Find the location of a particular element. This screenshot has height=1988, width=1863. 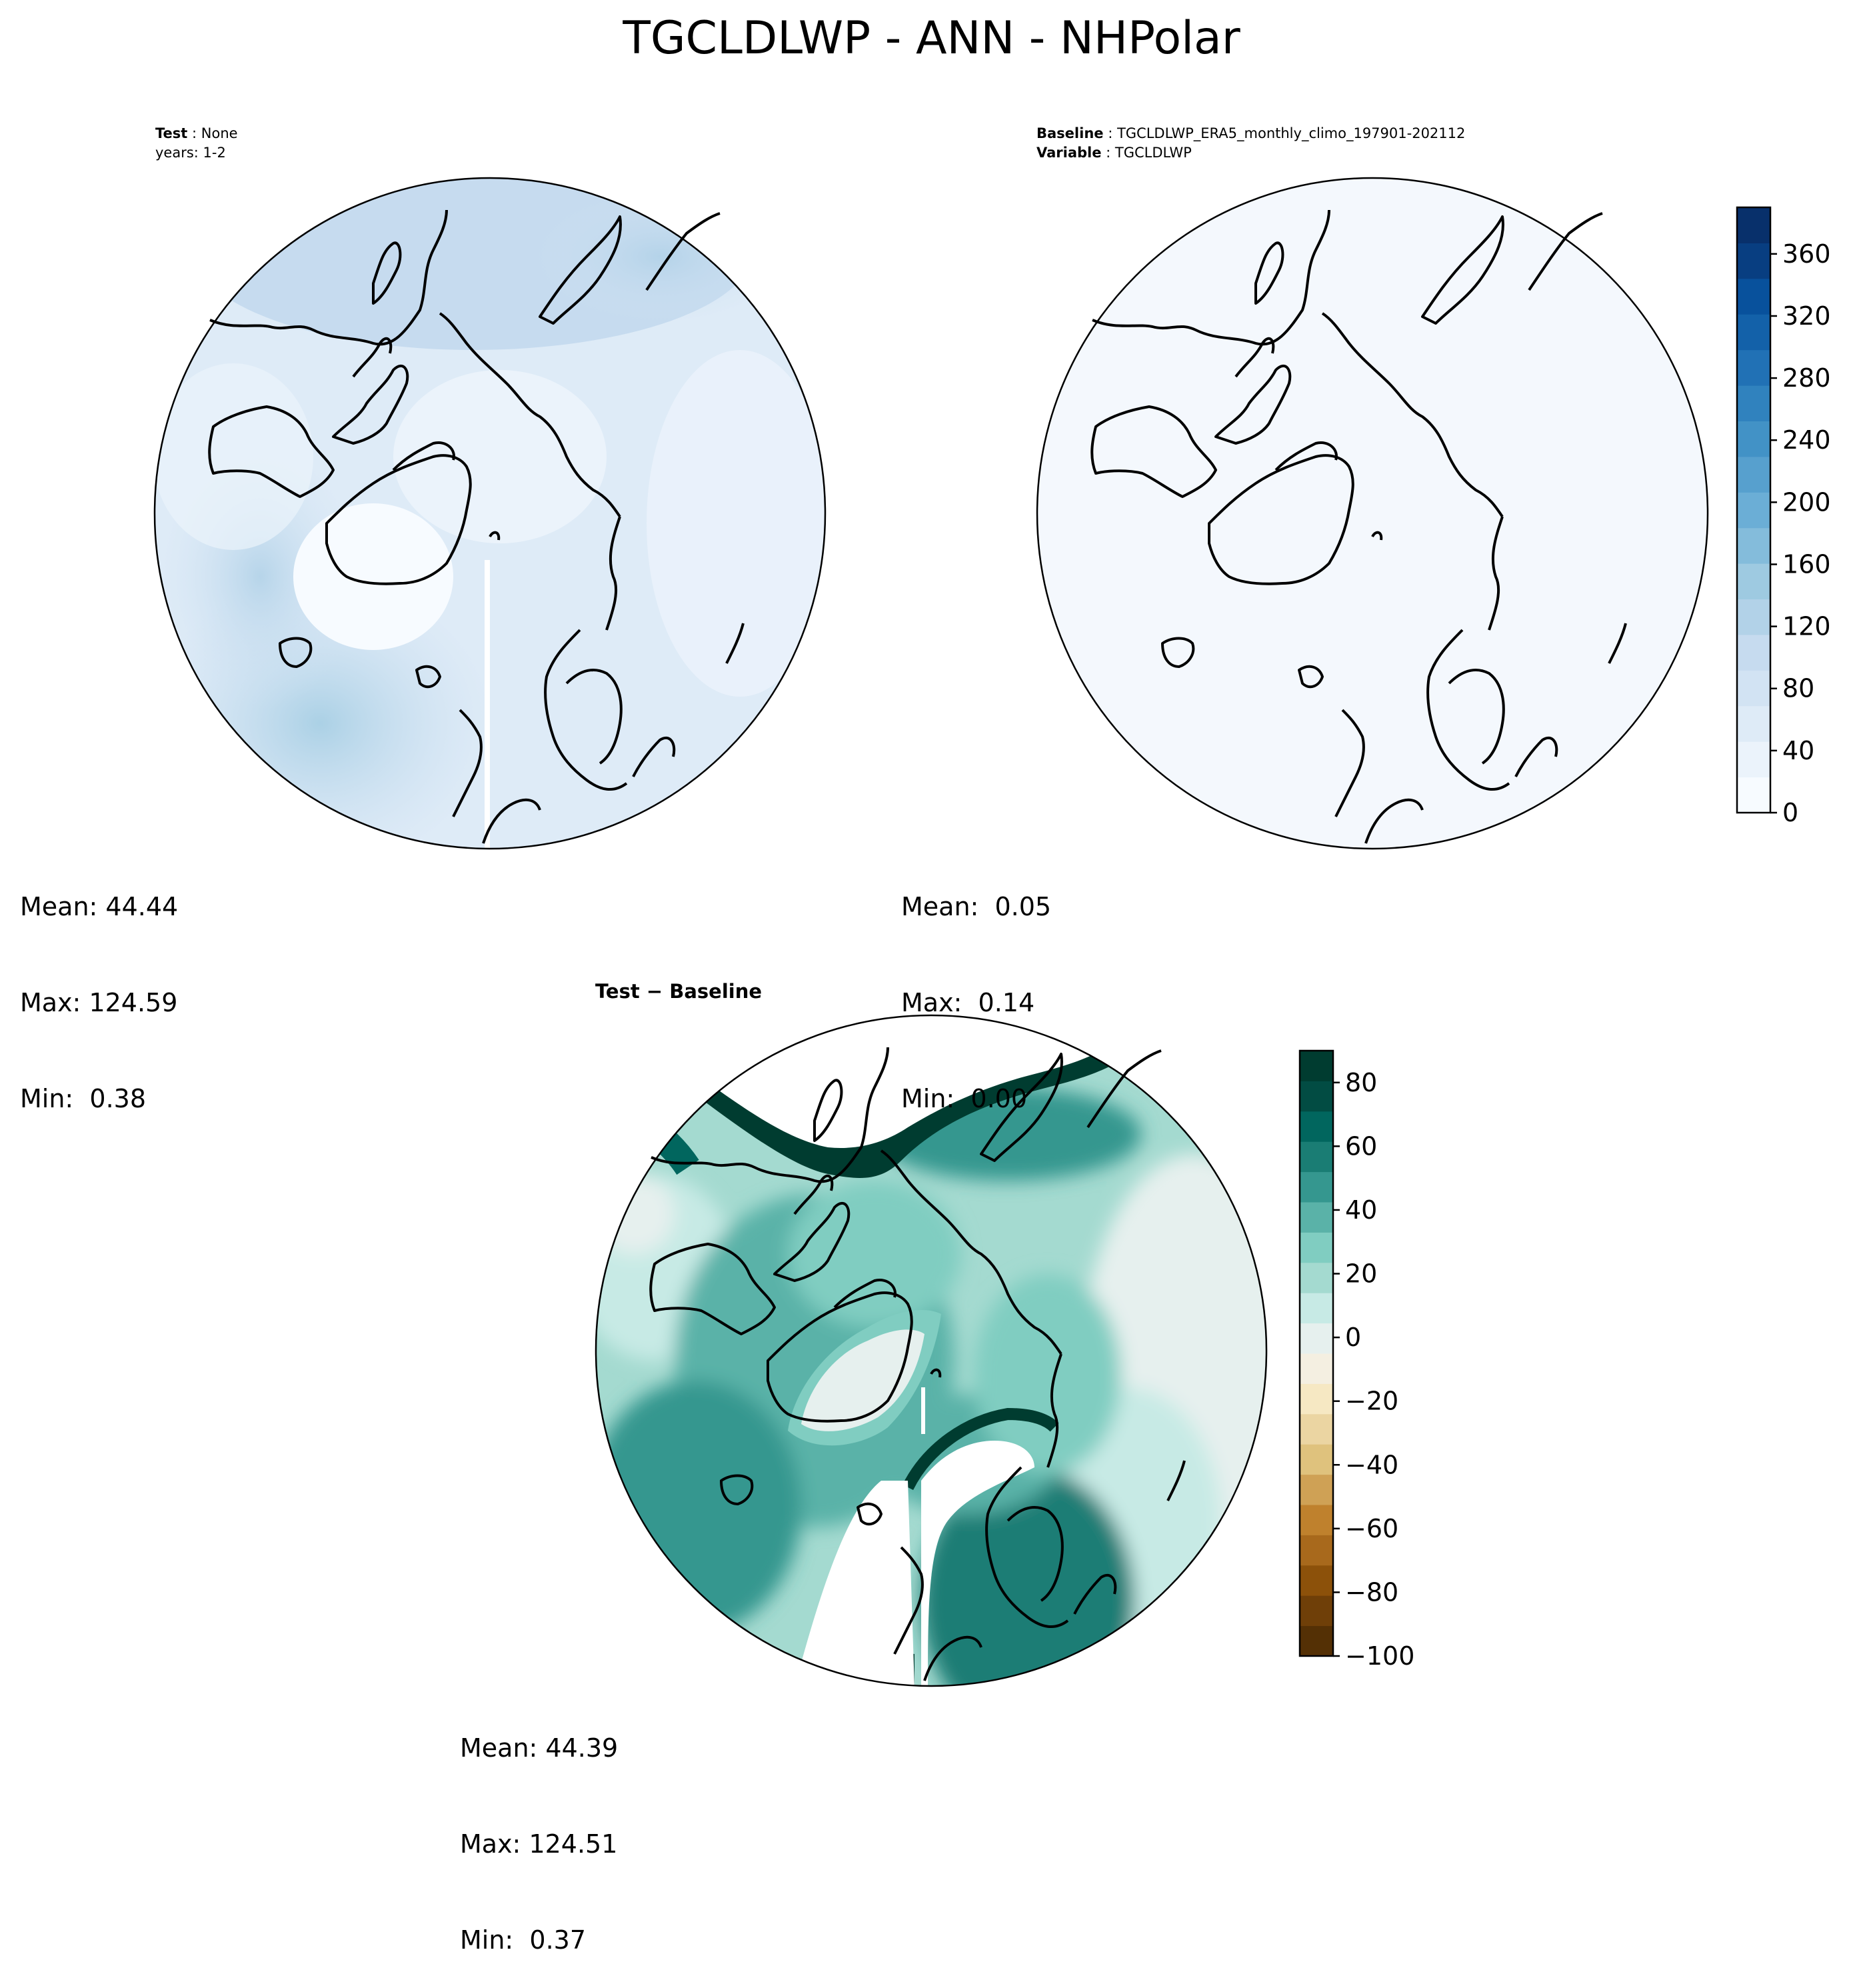

colorbar-tick-label: 200 is located at coordinates (1806, 502).